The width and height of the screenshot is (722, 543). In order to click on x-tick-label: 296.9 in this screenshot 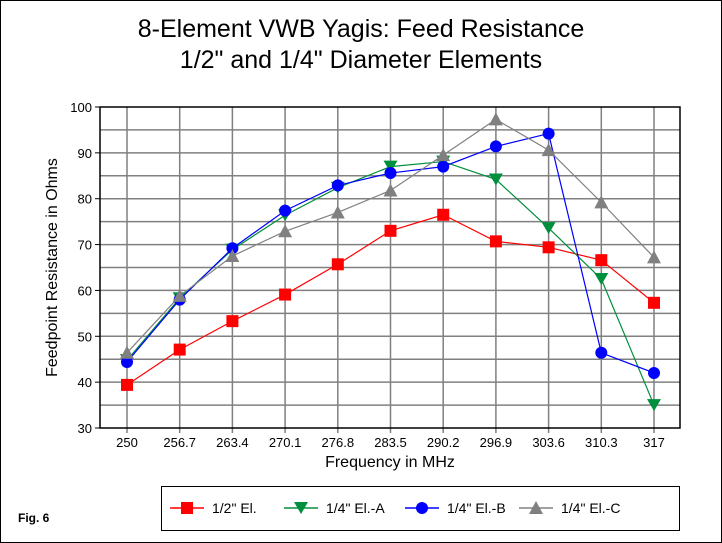, I will do `click(496, 442)`.